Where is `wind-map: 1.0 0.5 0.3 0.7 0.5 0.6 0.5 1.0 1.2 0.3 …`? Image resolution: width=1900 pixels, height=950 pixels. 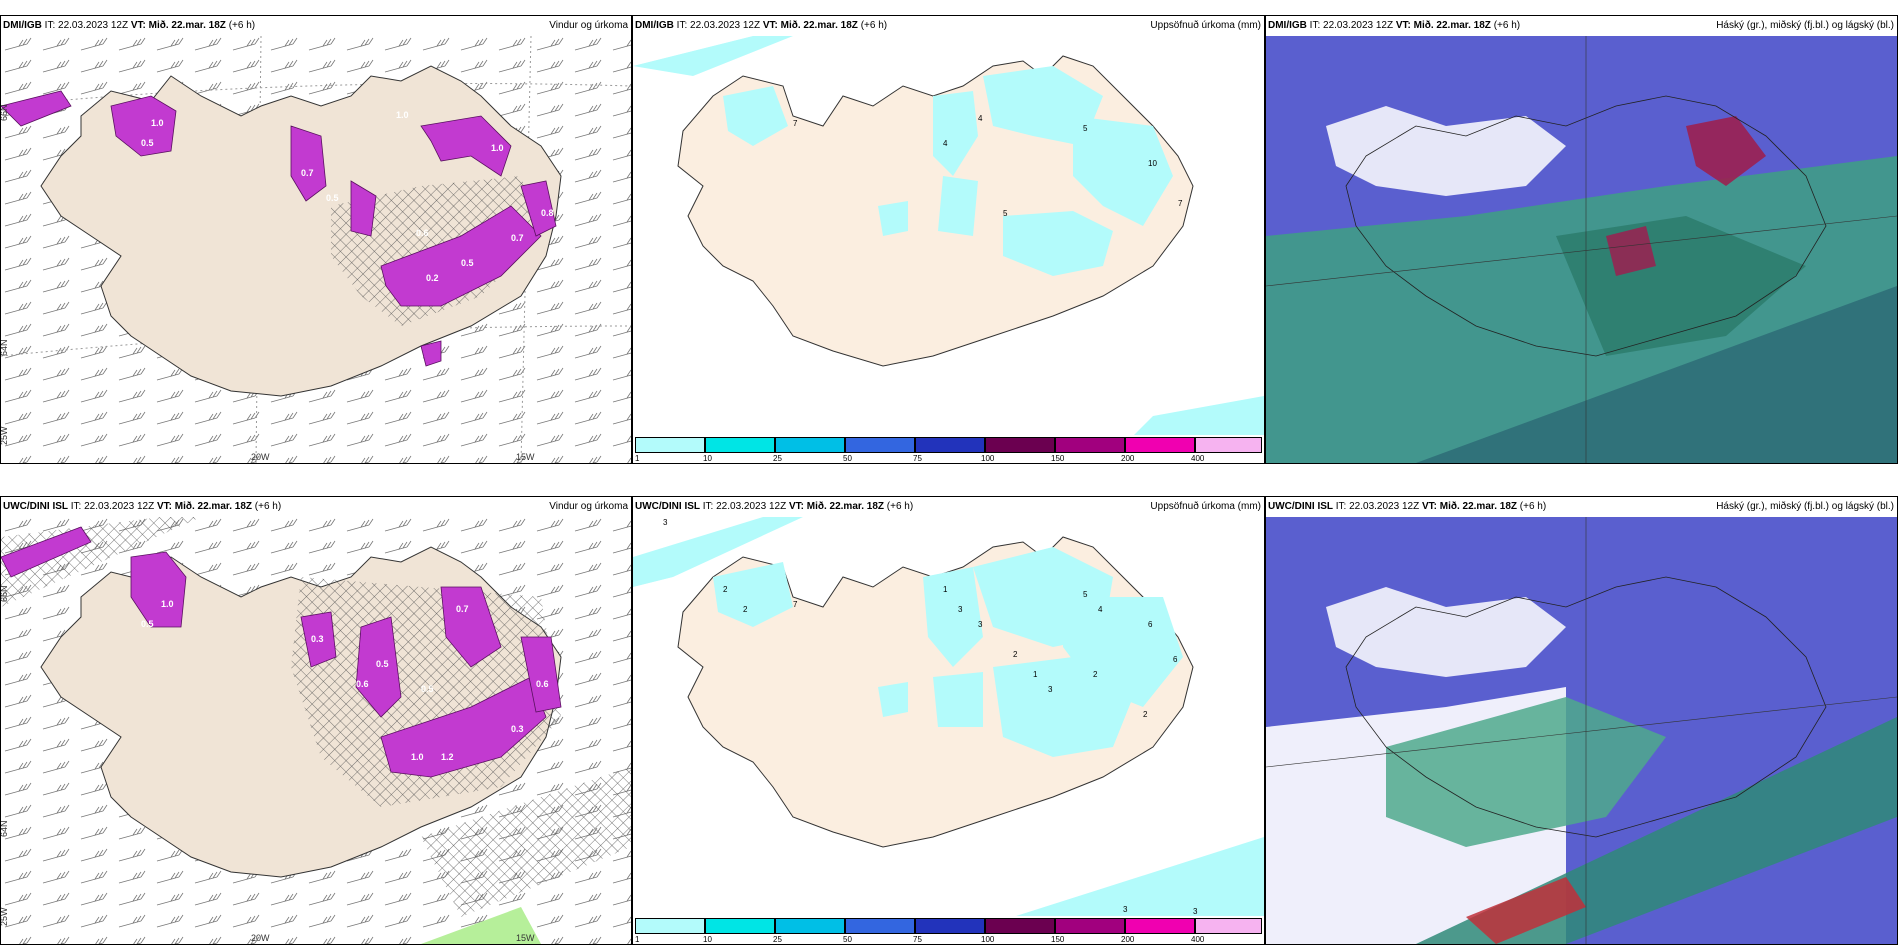
wind-map: 1.0 0.5 0.3 0.7 0.5 0.6 0.5 1.0 1.2 0.3 … is located at coordinates (316, 730).